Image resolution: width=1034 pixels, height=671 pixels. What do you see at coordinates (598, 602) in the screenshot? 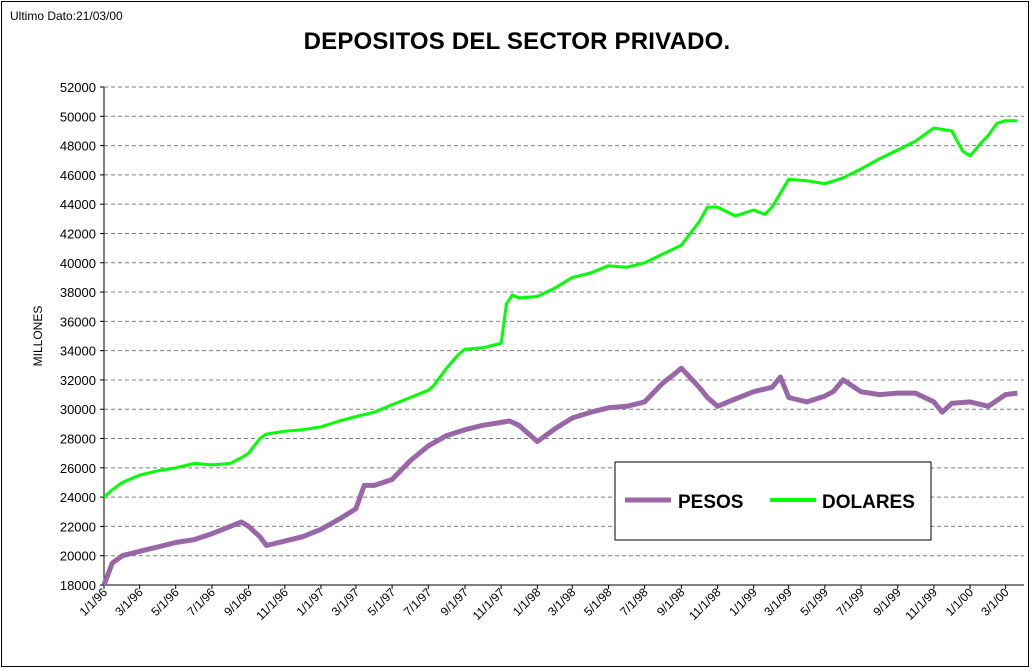
I see `x-tick-label: 5/1/98` at bounding box center [598, 602].